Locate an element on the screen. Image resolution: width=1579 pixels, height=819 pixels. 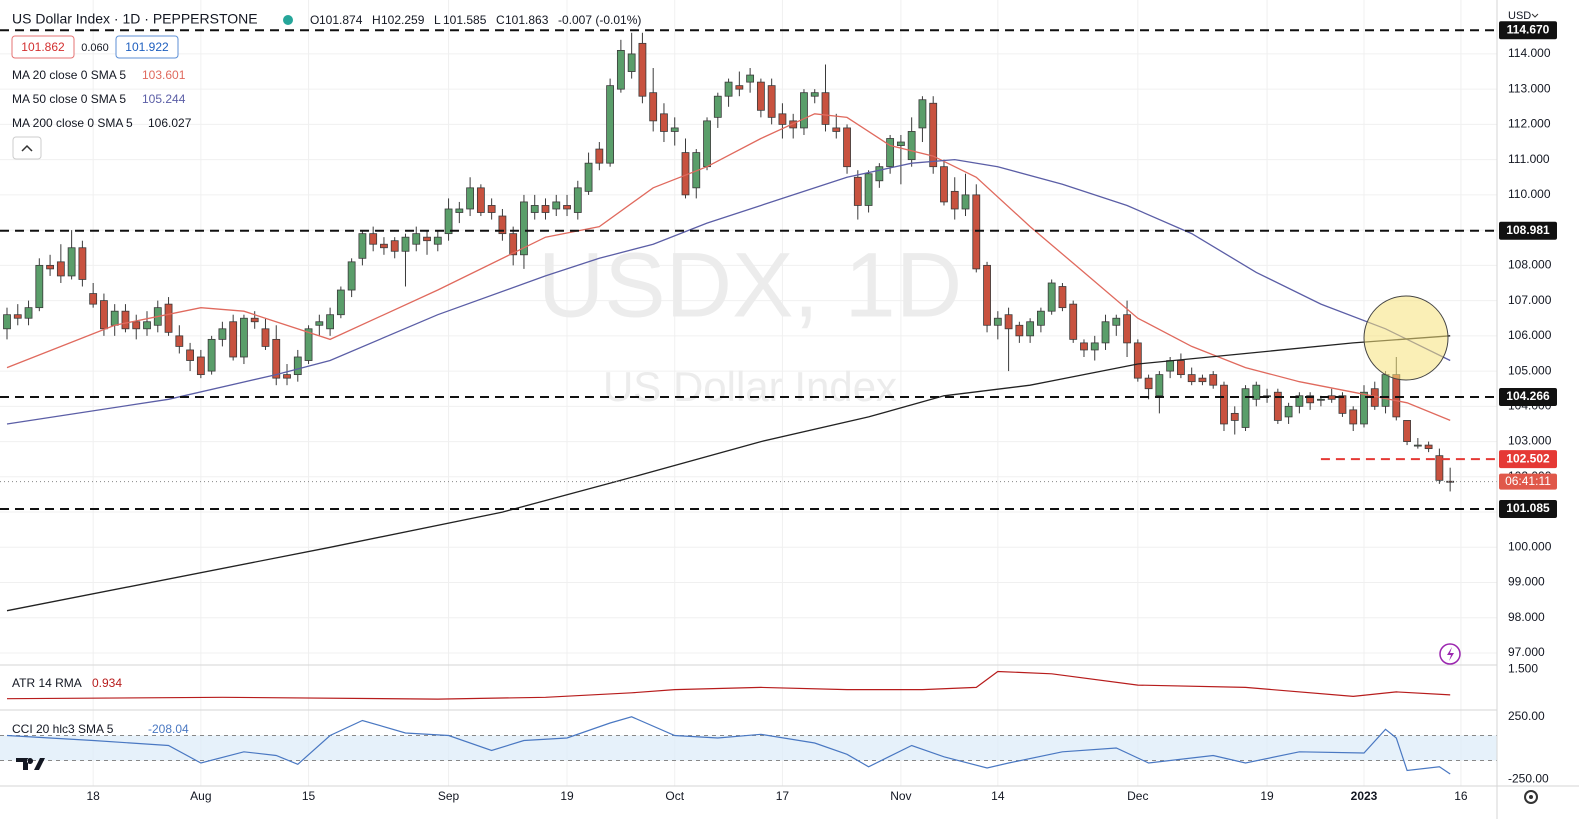
legend-name: MA 50 close 0 SMA 5 is located at coordinates (69, 99).